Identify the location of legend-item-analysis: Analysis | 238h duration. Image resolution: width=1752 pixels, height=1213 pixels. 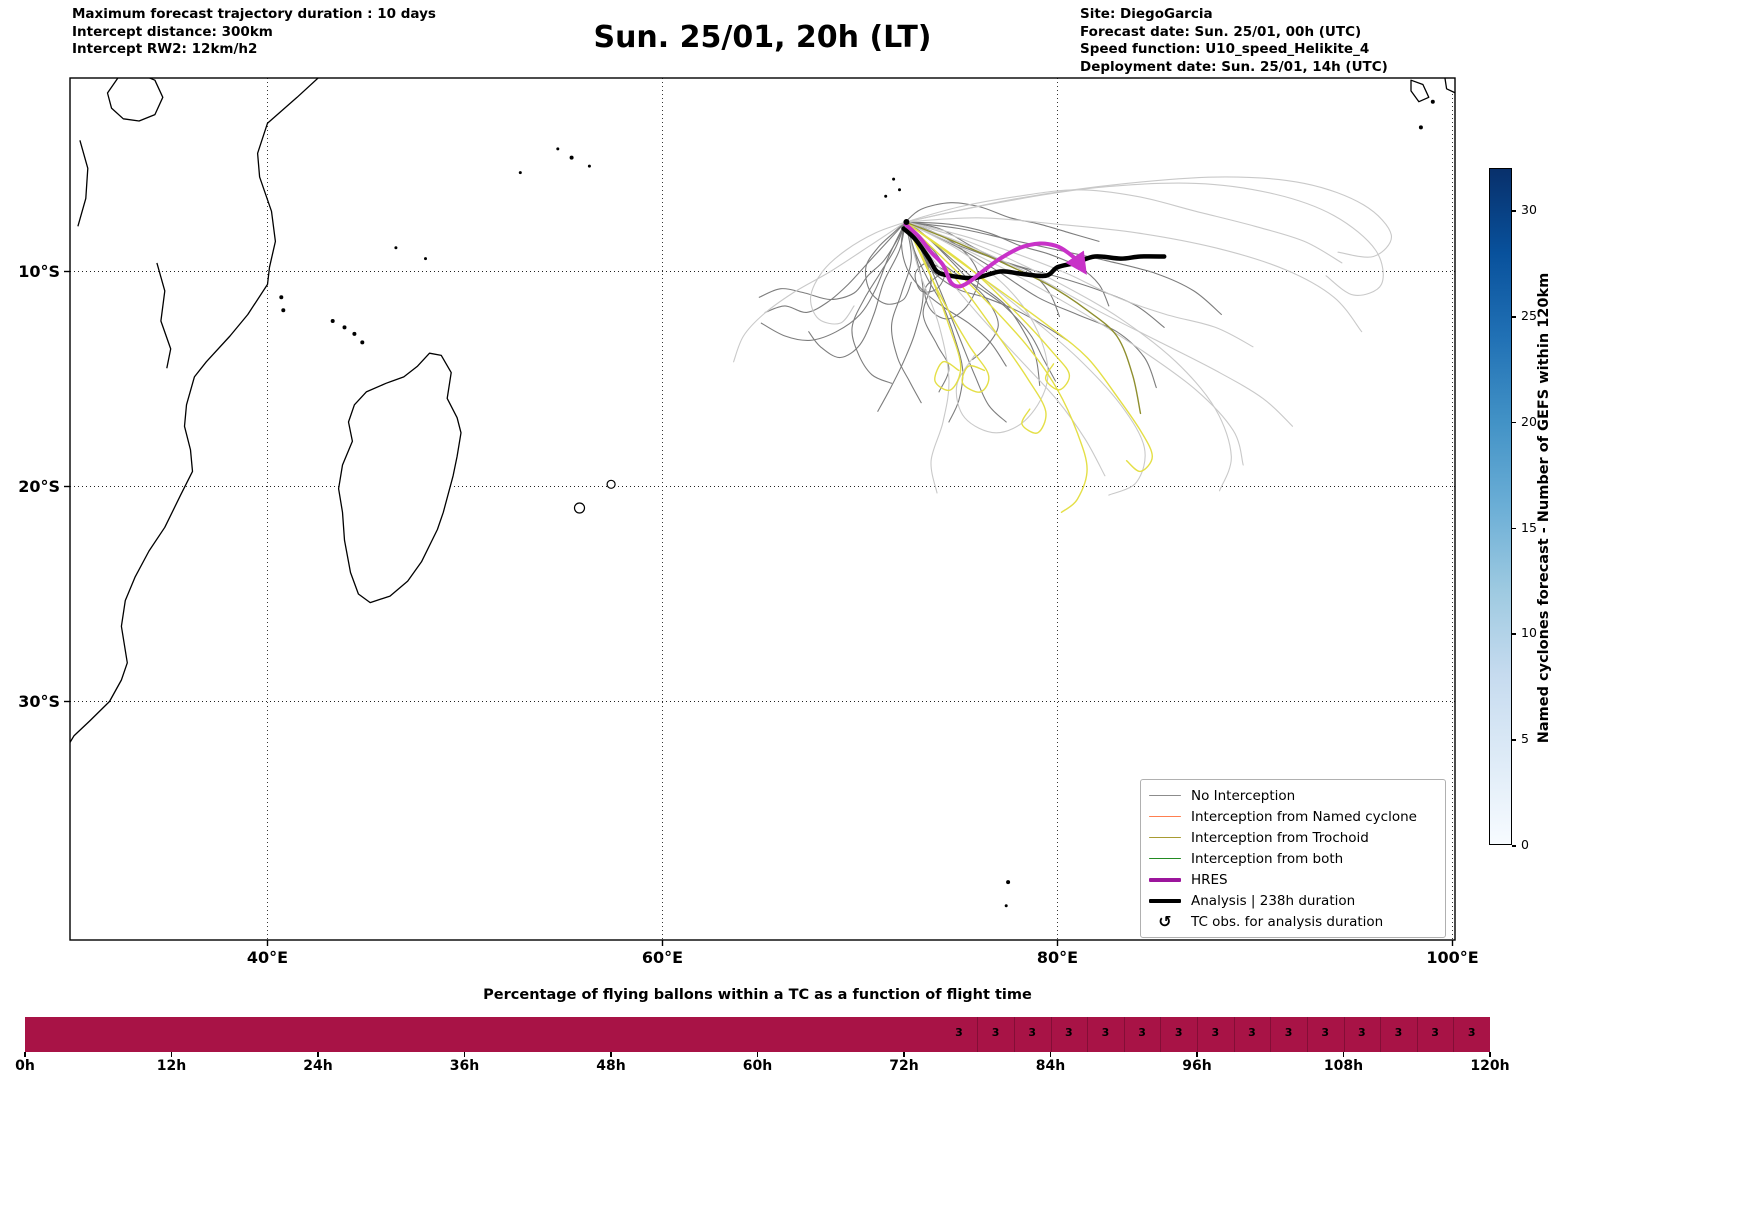
(1293, 900).